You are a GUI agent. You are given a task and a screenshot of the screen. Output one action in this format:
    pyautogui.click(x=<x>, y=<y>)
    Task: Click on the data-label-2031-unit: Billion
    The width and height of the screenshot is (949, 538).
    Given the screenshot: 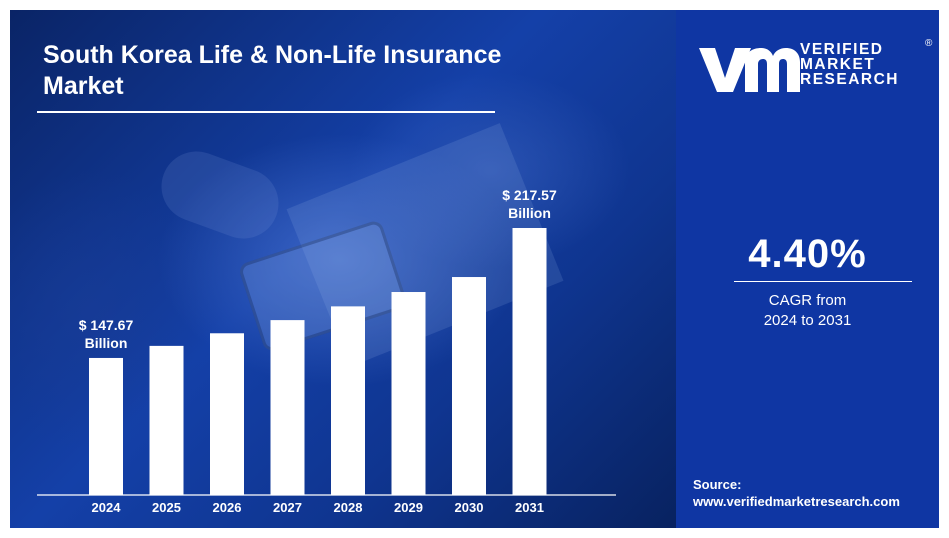 What is the action you would take?
    pyautogui.click(x=529, y=213)
    